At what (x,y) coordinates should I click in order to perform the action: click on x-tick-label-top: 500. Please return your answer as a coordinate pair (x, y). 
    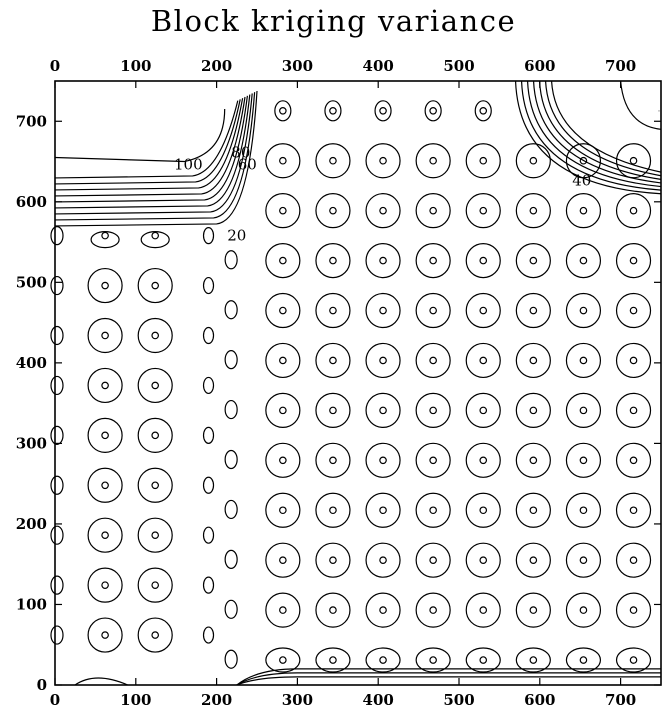
    Looking at the image, I should click on (458, 66).